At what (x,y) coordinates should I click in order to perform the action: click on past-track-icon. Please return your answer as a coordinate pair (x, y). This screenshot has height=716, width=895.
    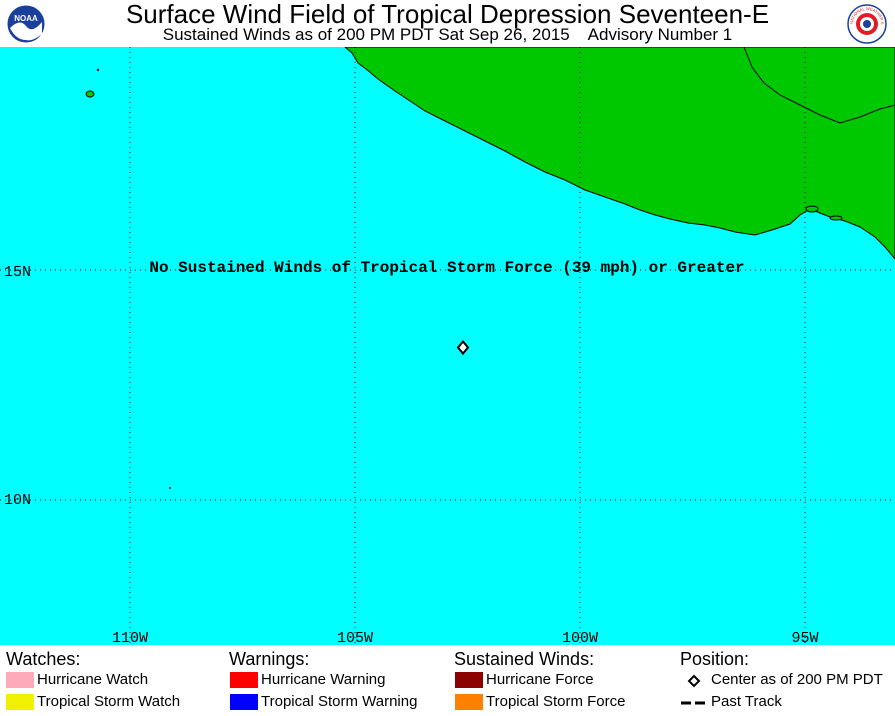
    Looking at the image, I should click on (694, 703).